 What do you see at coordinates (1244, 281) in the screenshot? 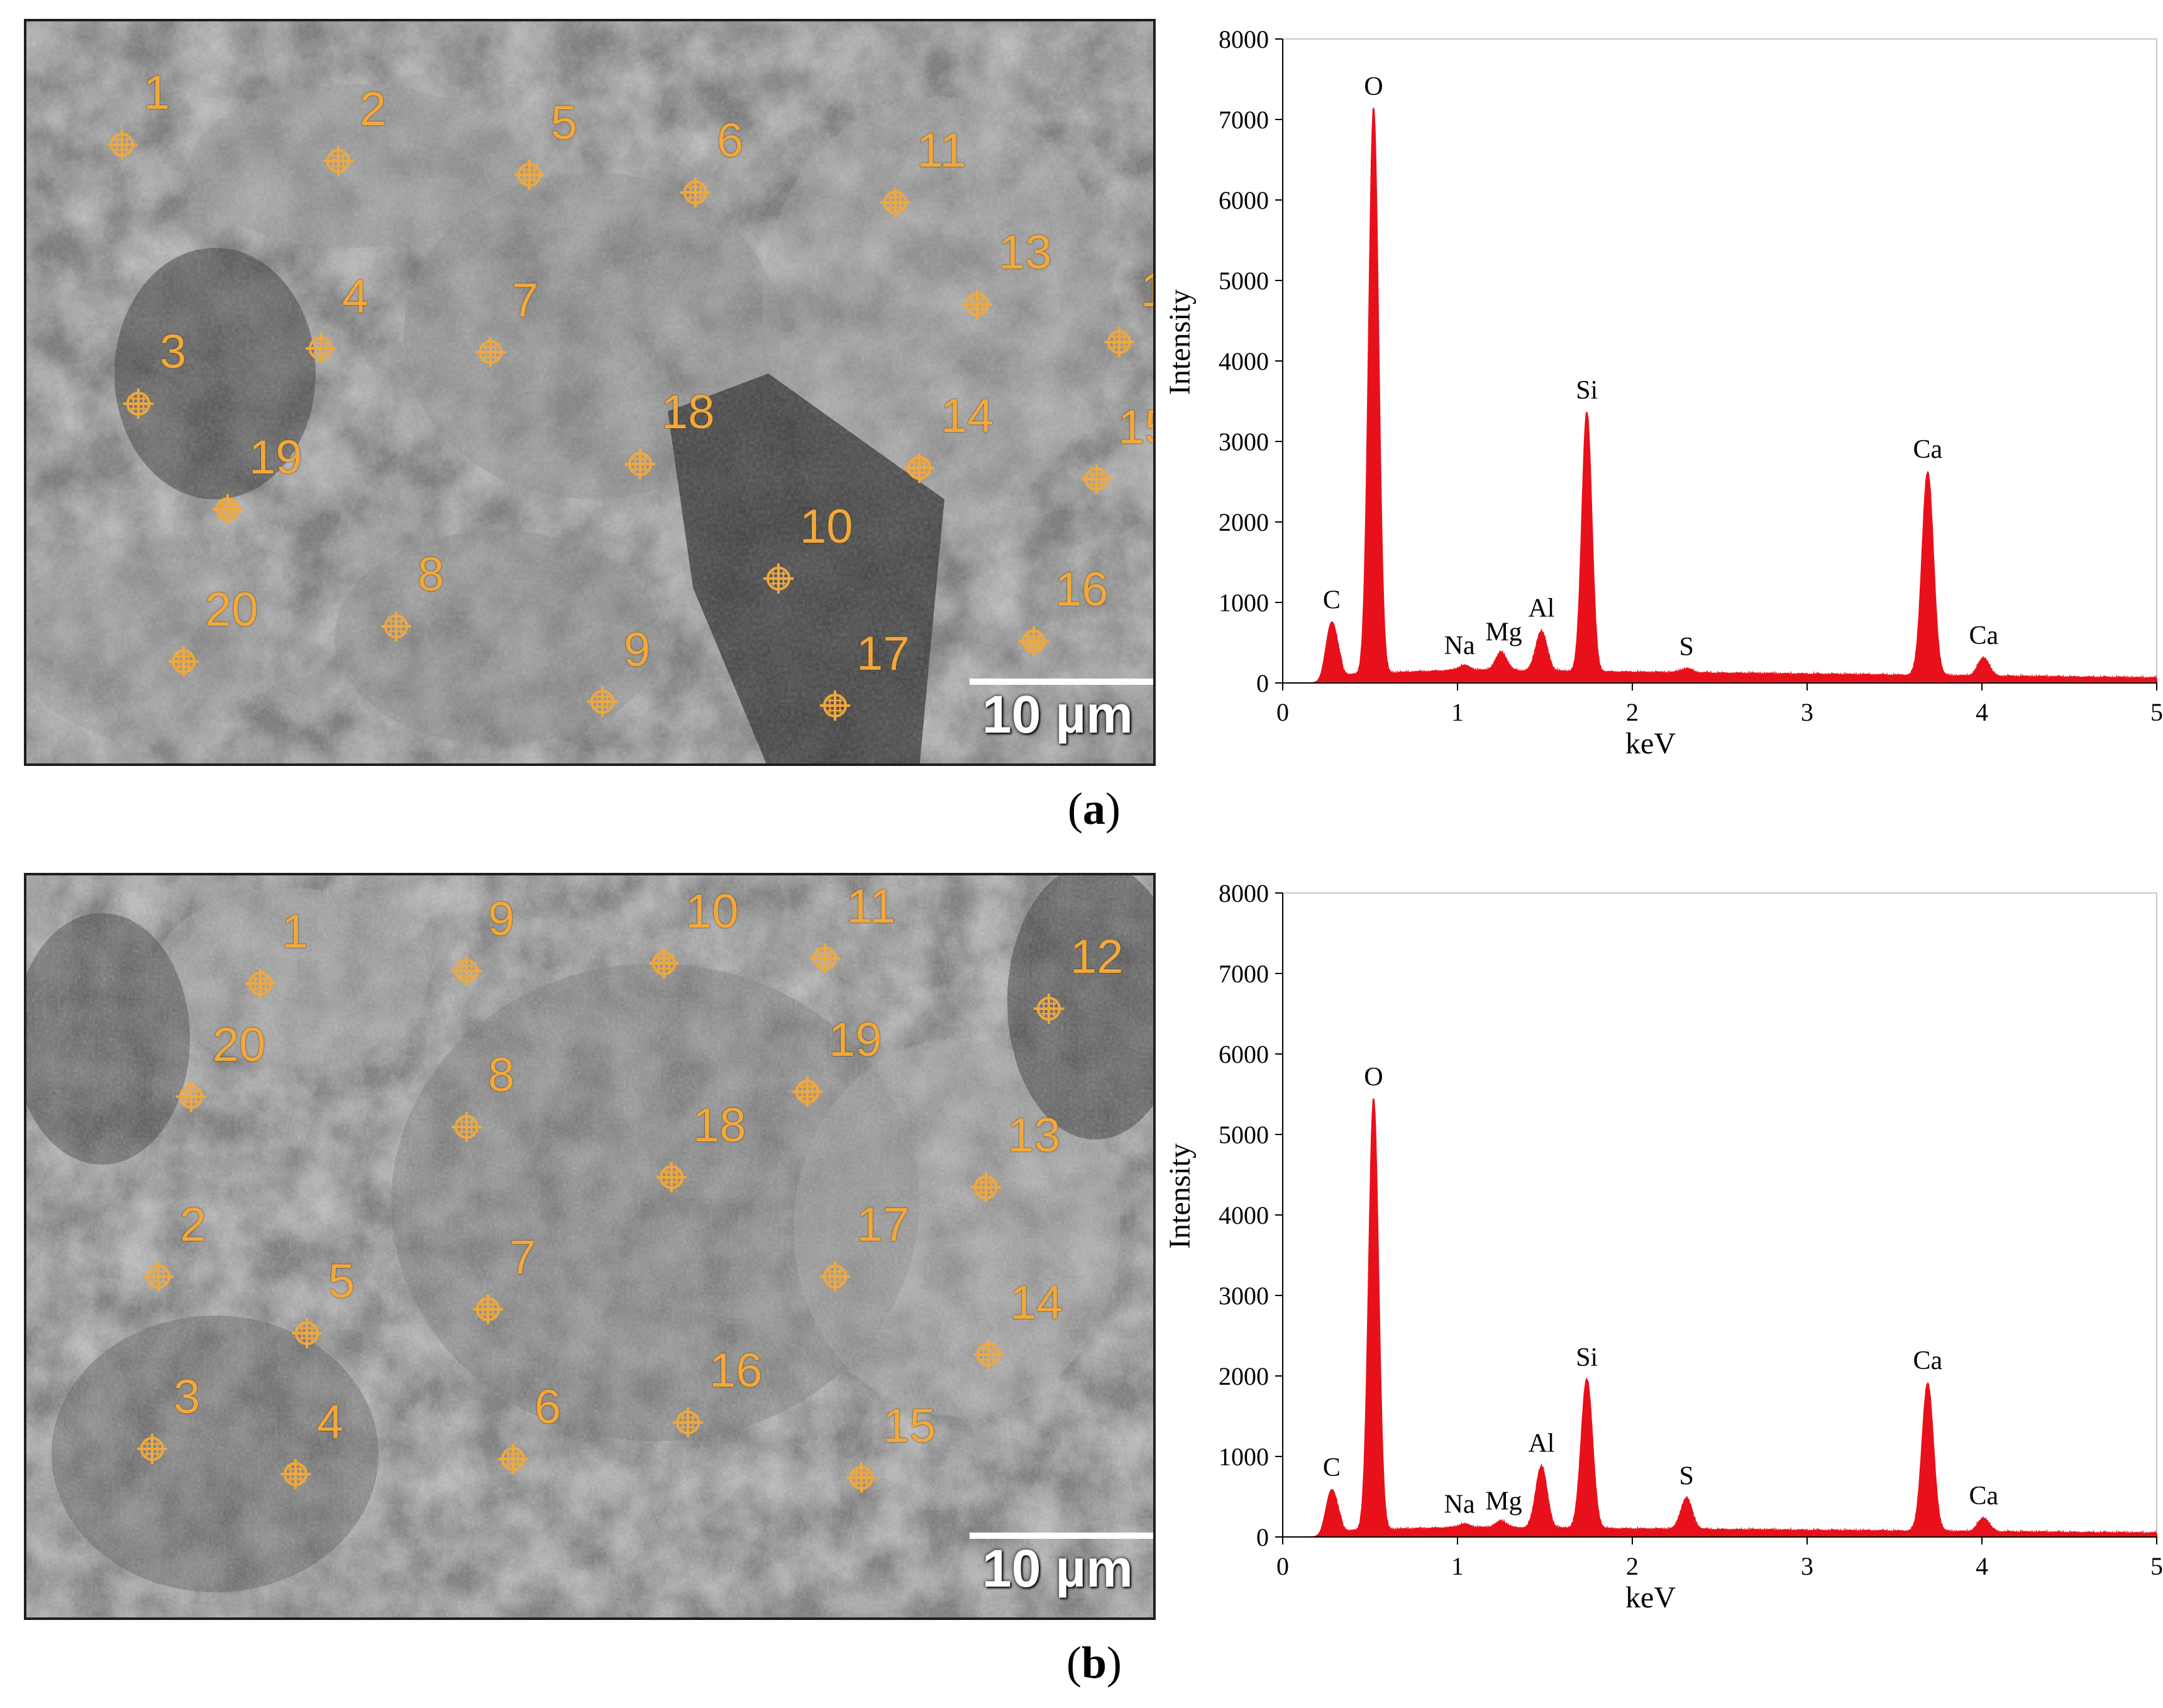
I see `y-tick-label: 5000` at bounding box center [1244, 281].